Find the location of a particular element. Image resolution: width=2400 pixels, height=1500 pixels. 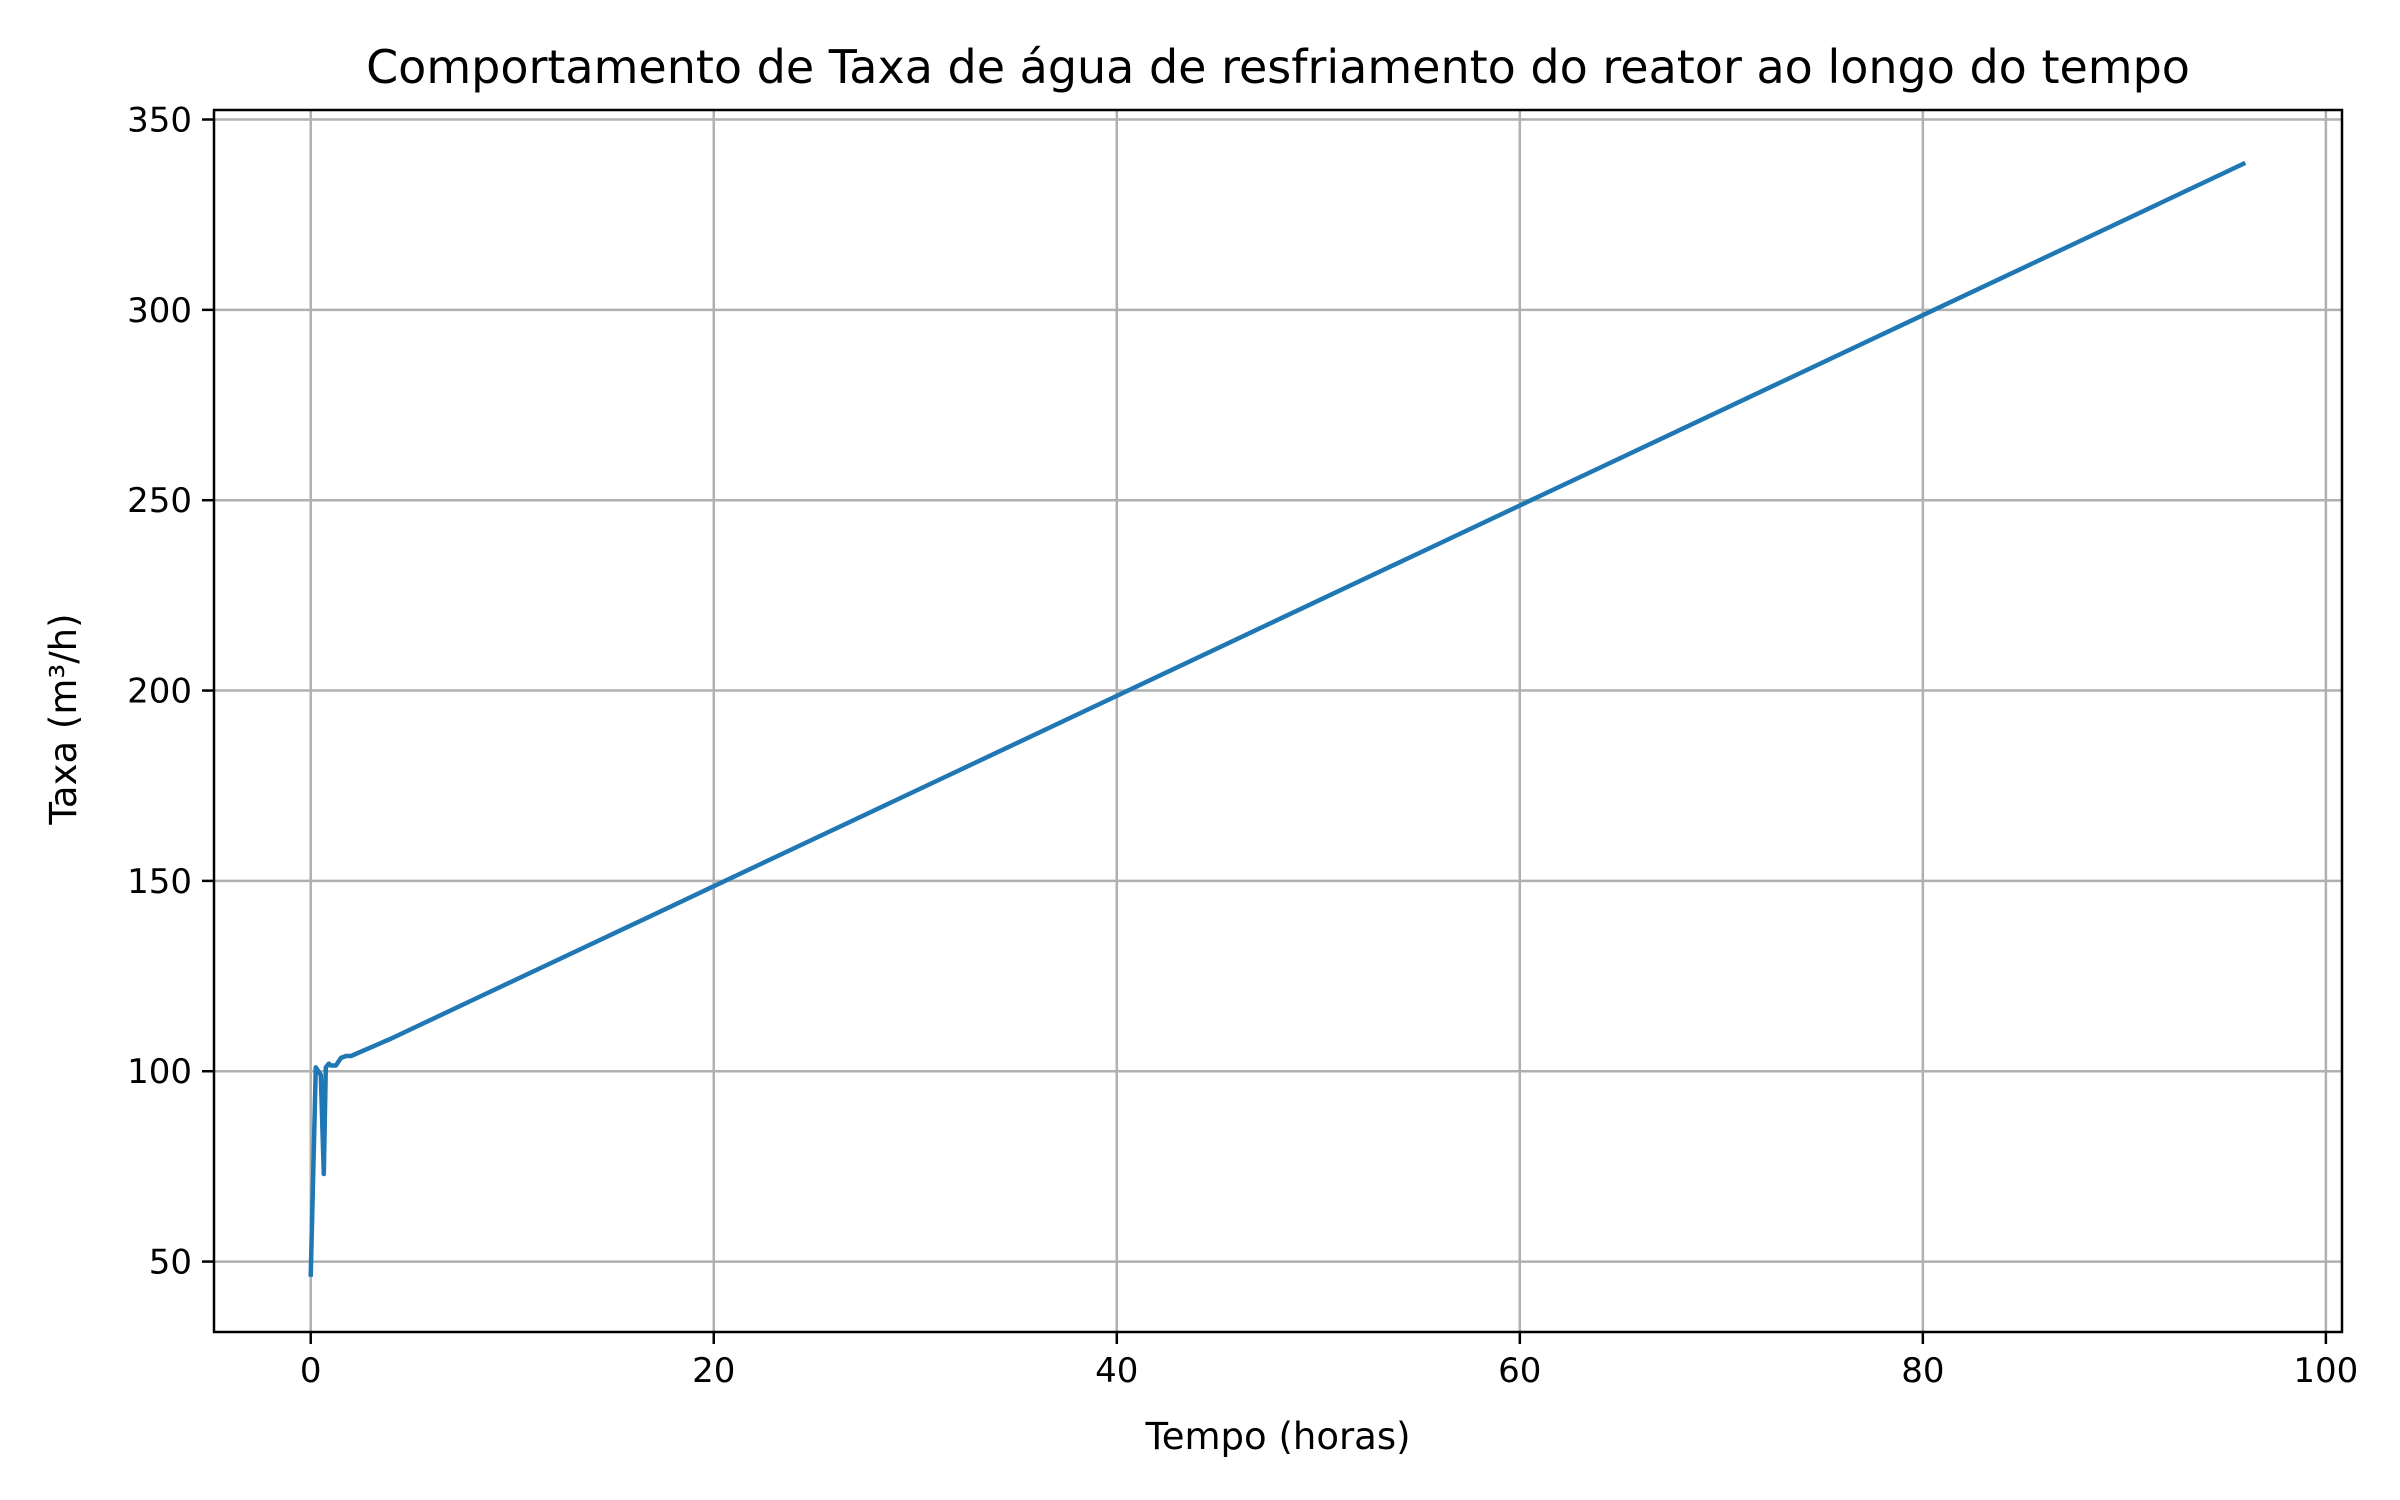

y-tick-label: 50 is located at coordinates (170, 1263).